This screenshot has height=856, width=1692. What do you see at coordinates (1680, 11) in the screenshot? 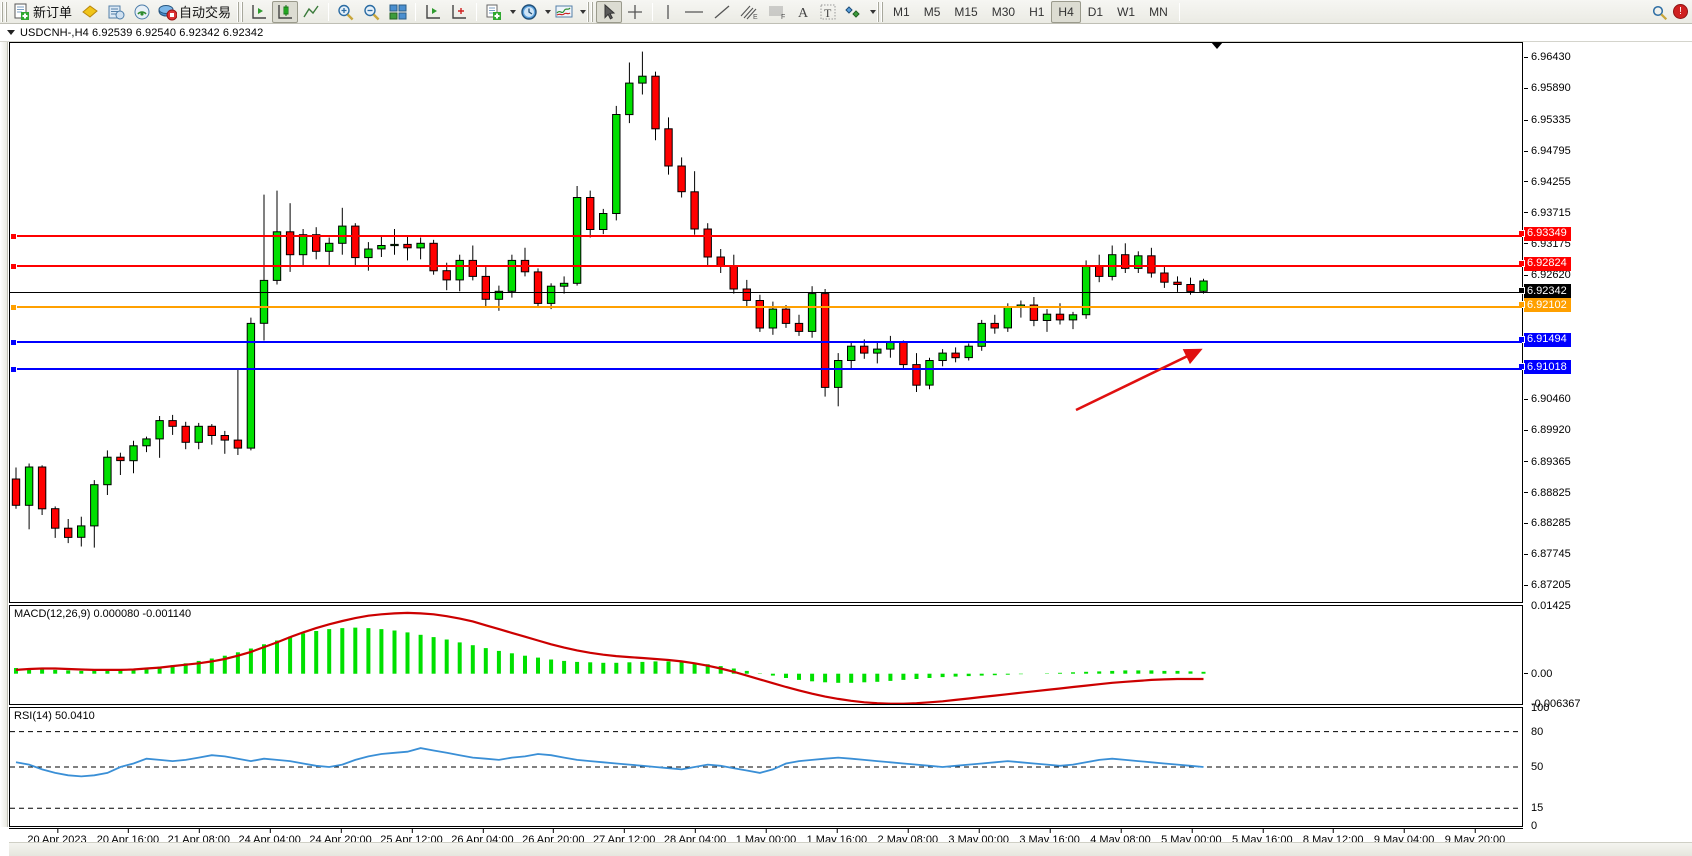
I see `connection-status-badge: !` at bounding box center [1680, 11].